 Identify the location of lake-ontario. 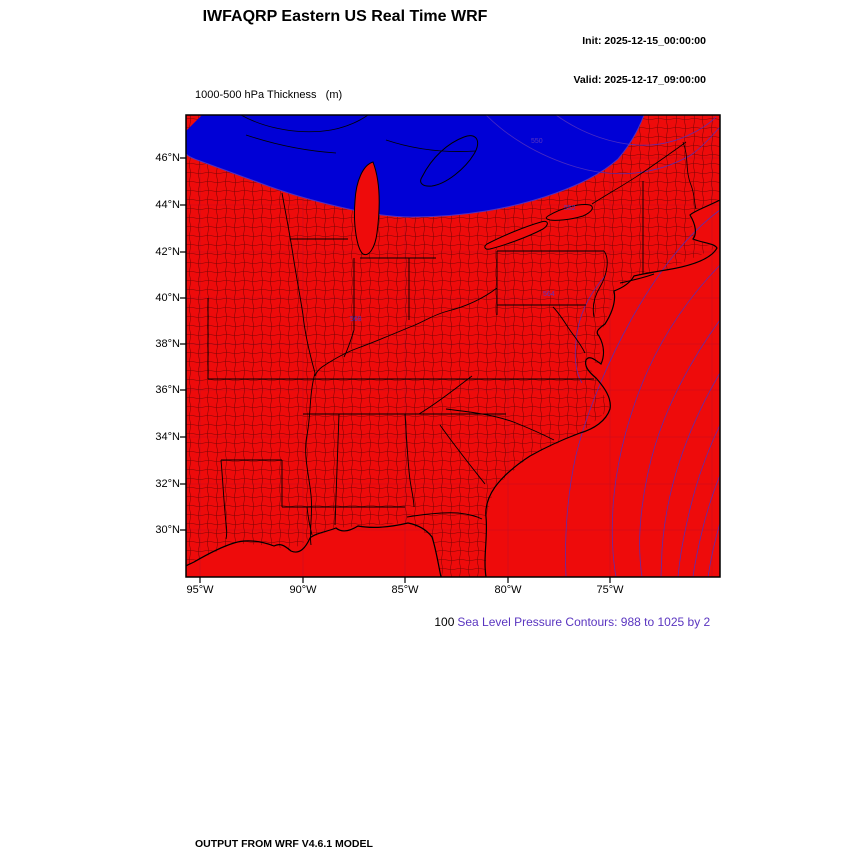
(569, 212).